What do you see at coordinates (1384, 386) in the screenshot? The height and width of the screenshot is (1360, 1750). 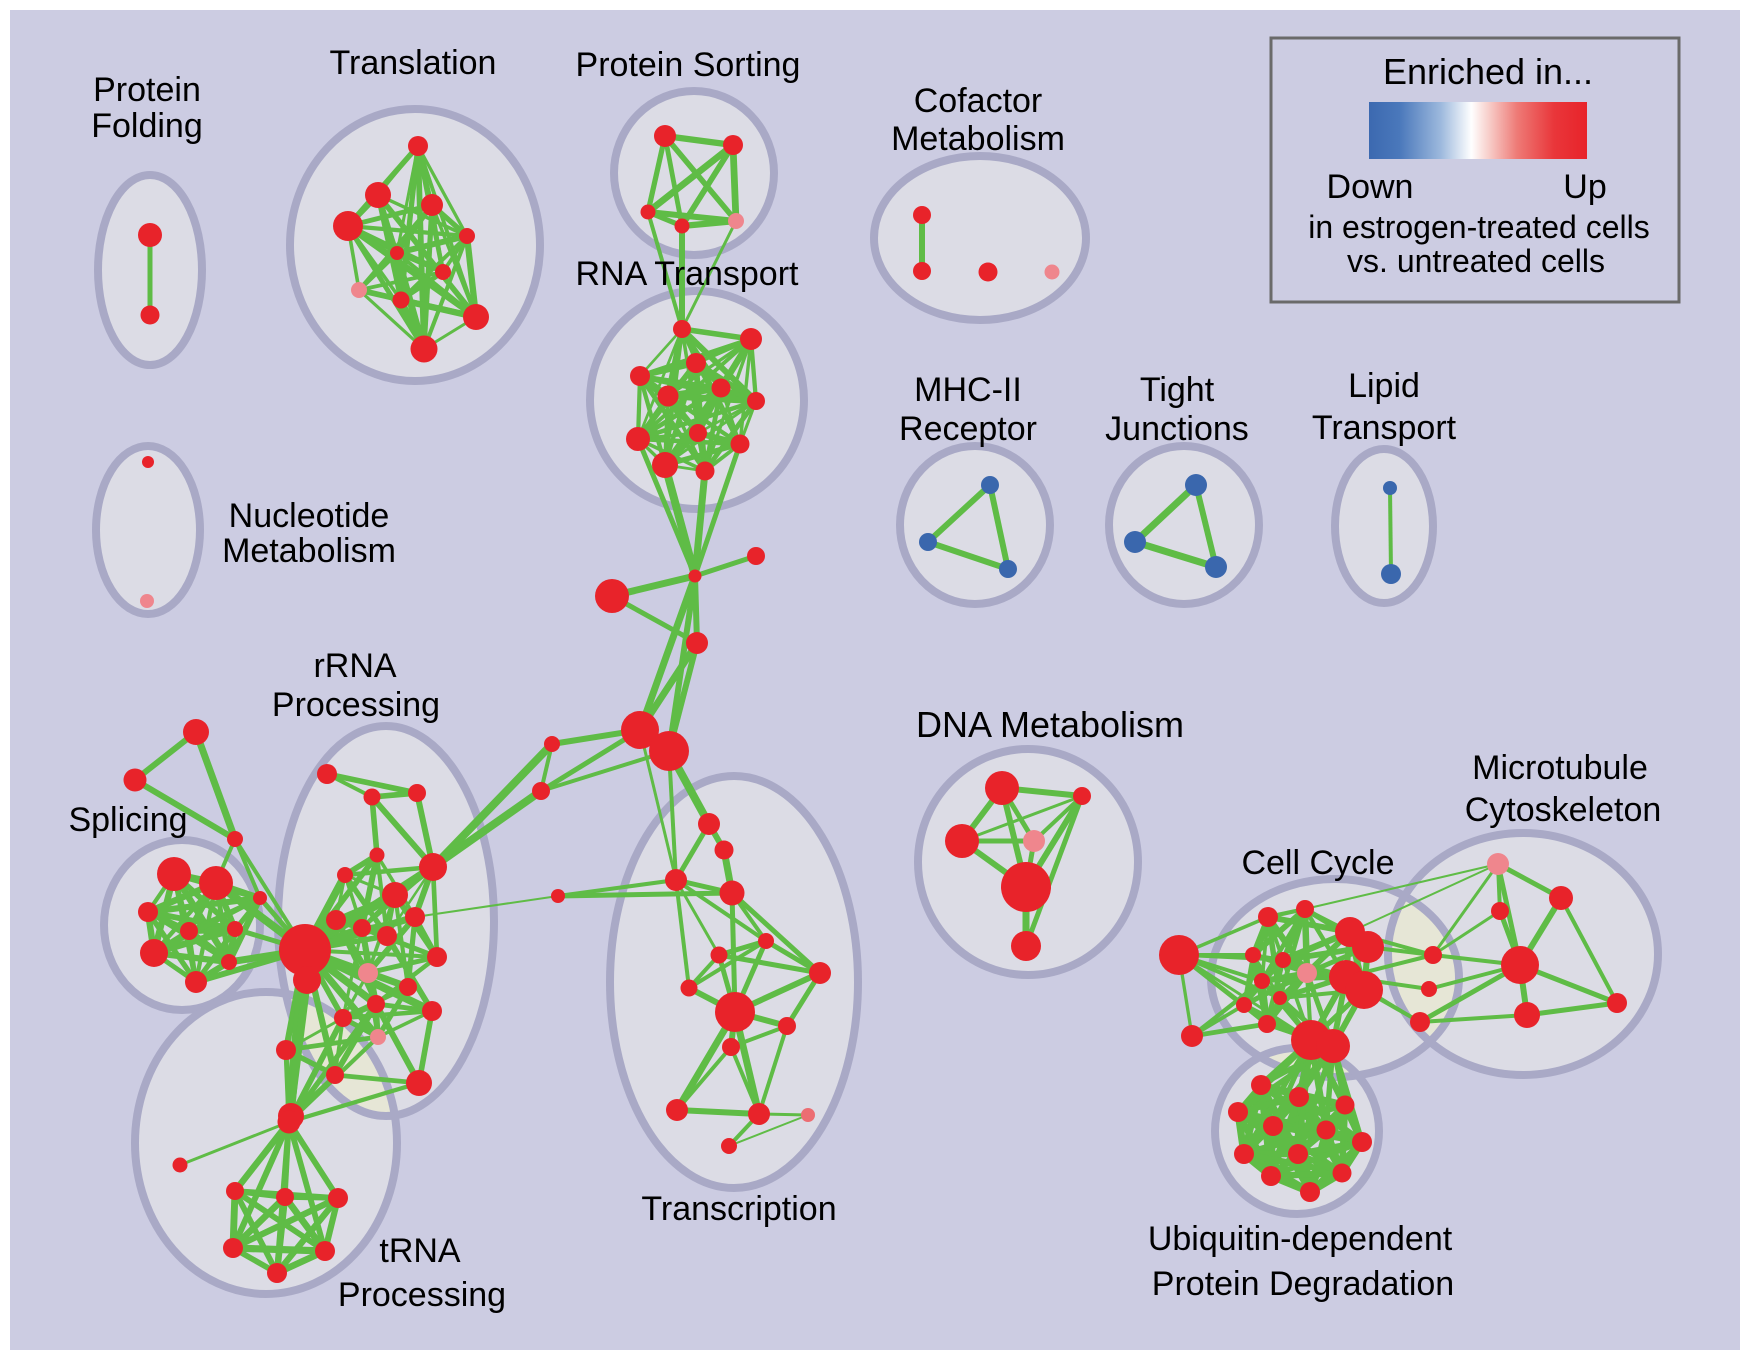 I see `svg-text: Lipid` at bounding box center [1384, 386].